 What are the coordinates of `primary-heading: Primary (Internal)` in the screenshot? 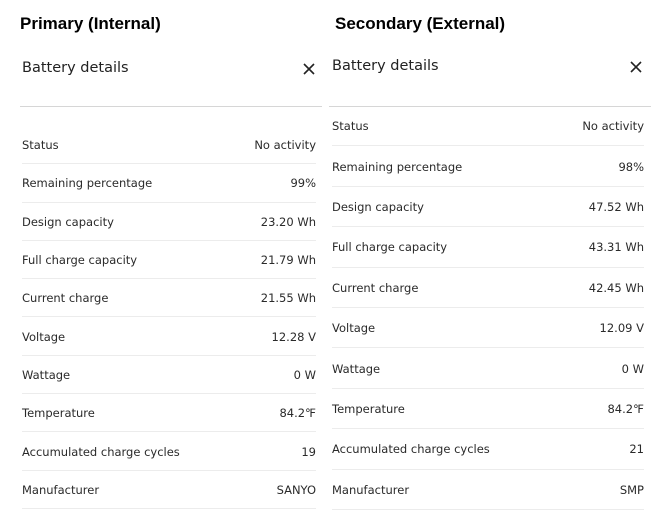 It's located at (90, 23).